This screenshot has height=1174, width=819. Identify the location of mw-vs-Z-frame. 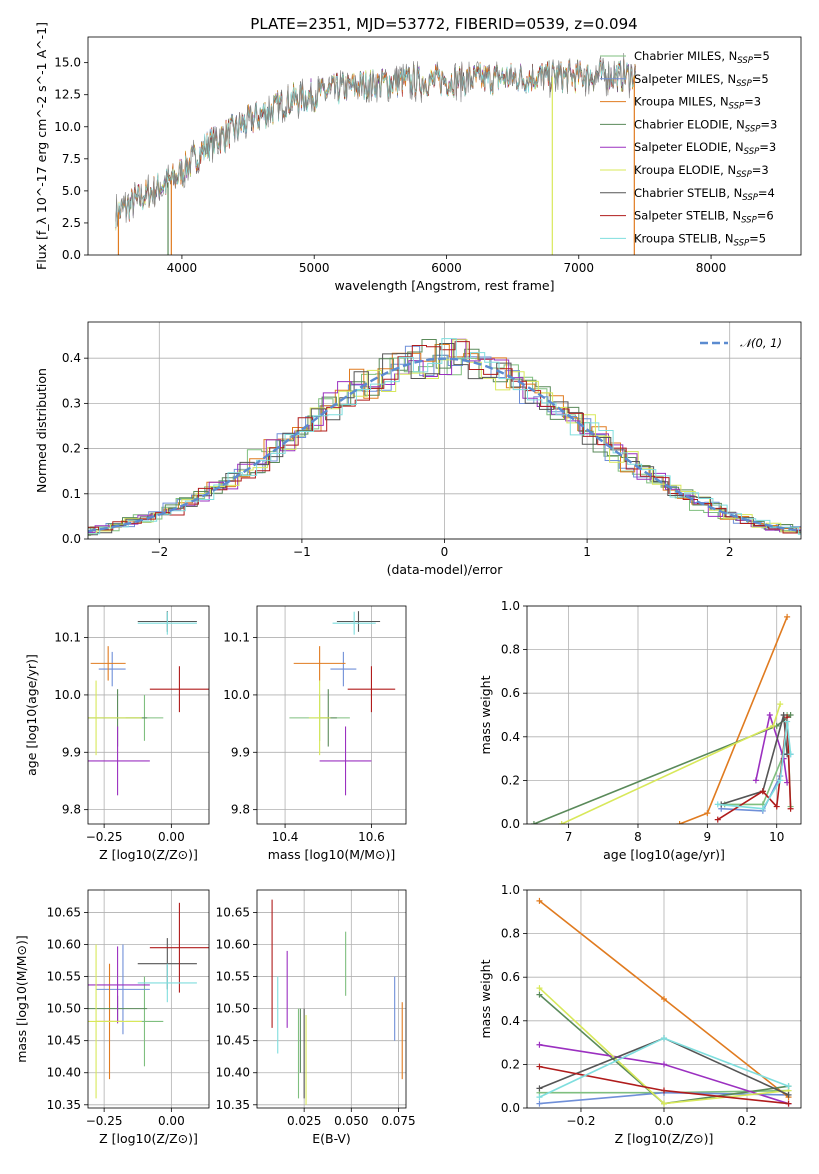
(664, 999).